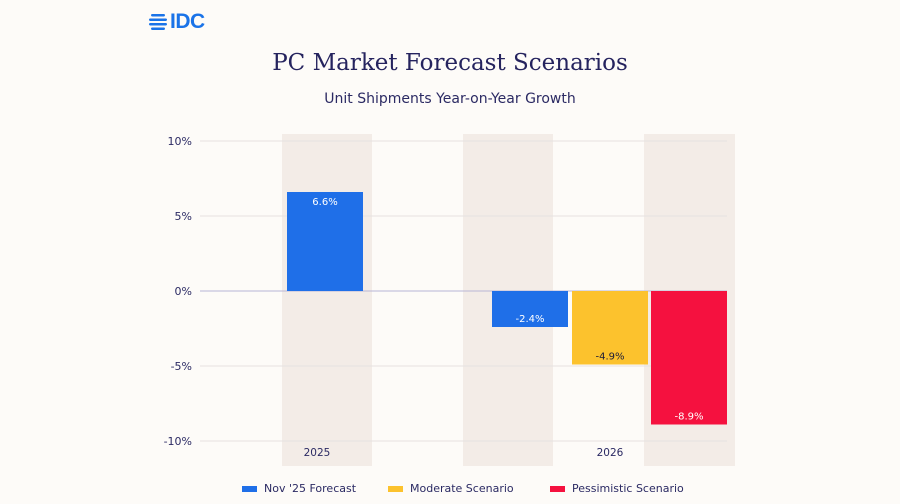 Image resolution: width=900 pixels, height=504 pixels. I want to click on globe-lines-icon, so click(158, 22).